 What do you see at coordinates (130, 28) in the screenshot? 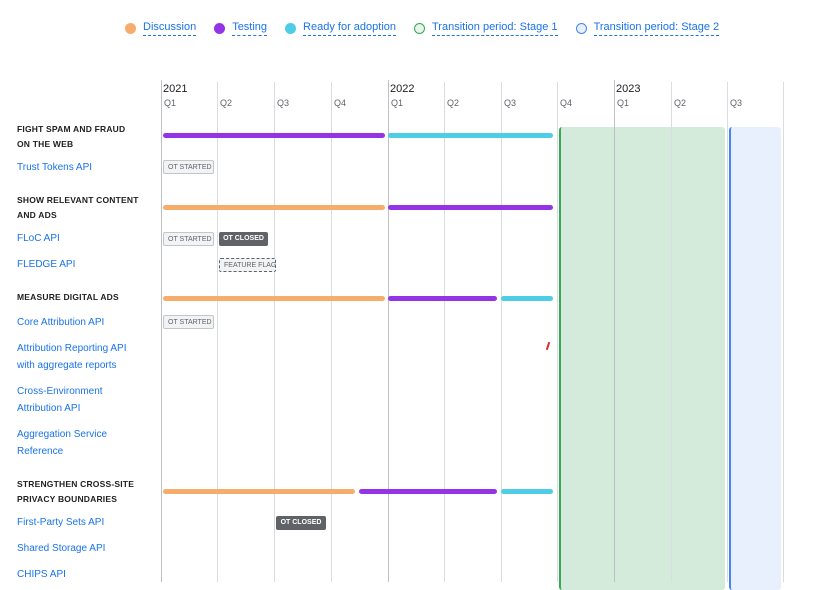
I see `discussion-dot-icon` at bounding box center [130, 28].